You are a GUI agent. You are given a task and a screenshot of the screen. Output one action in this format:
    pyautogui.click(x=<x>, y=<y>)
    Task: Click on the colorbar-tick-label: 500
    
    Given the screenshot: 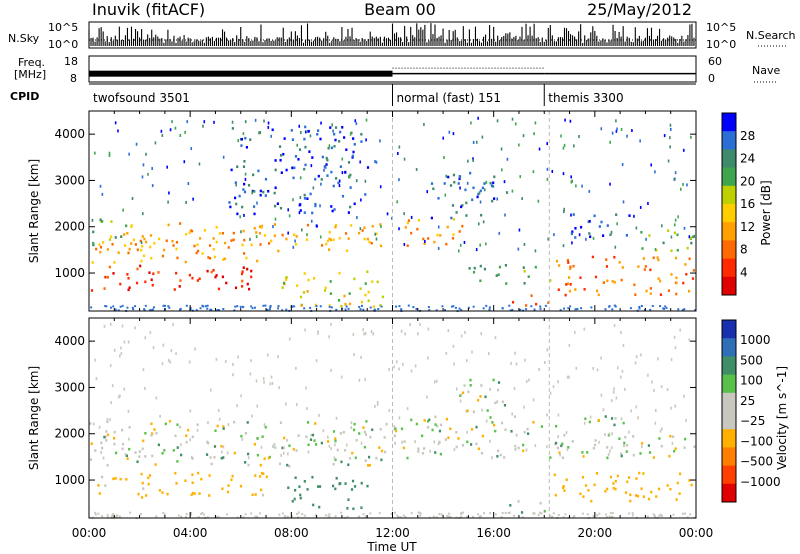 What is the action you would take?
    pyautogui.click(x=751, y=360)
    